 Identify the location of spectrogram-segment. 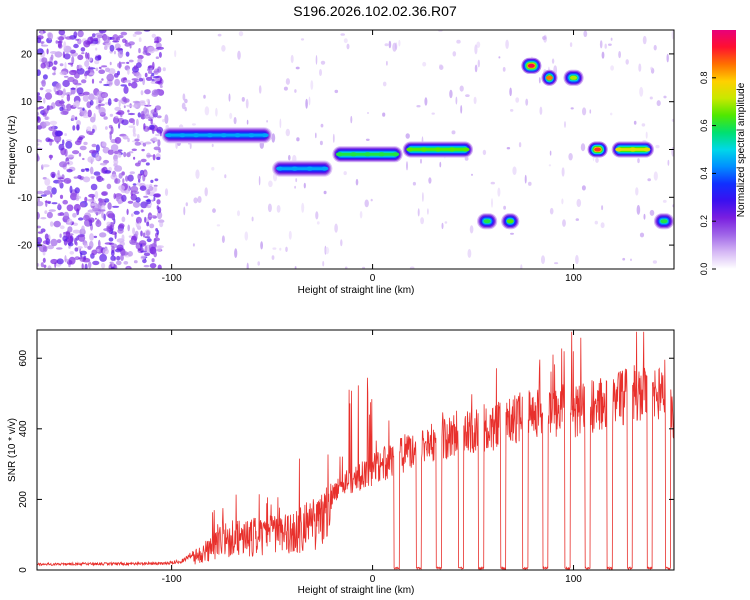
(549, 77).